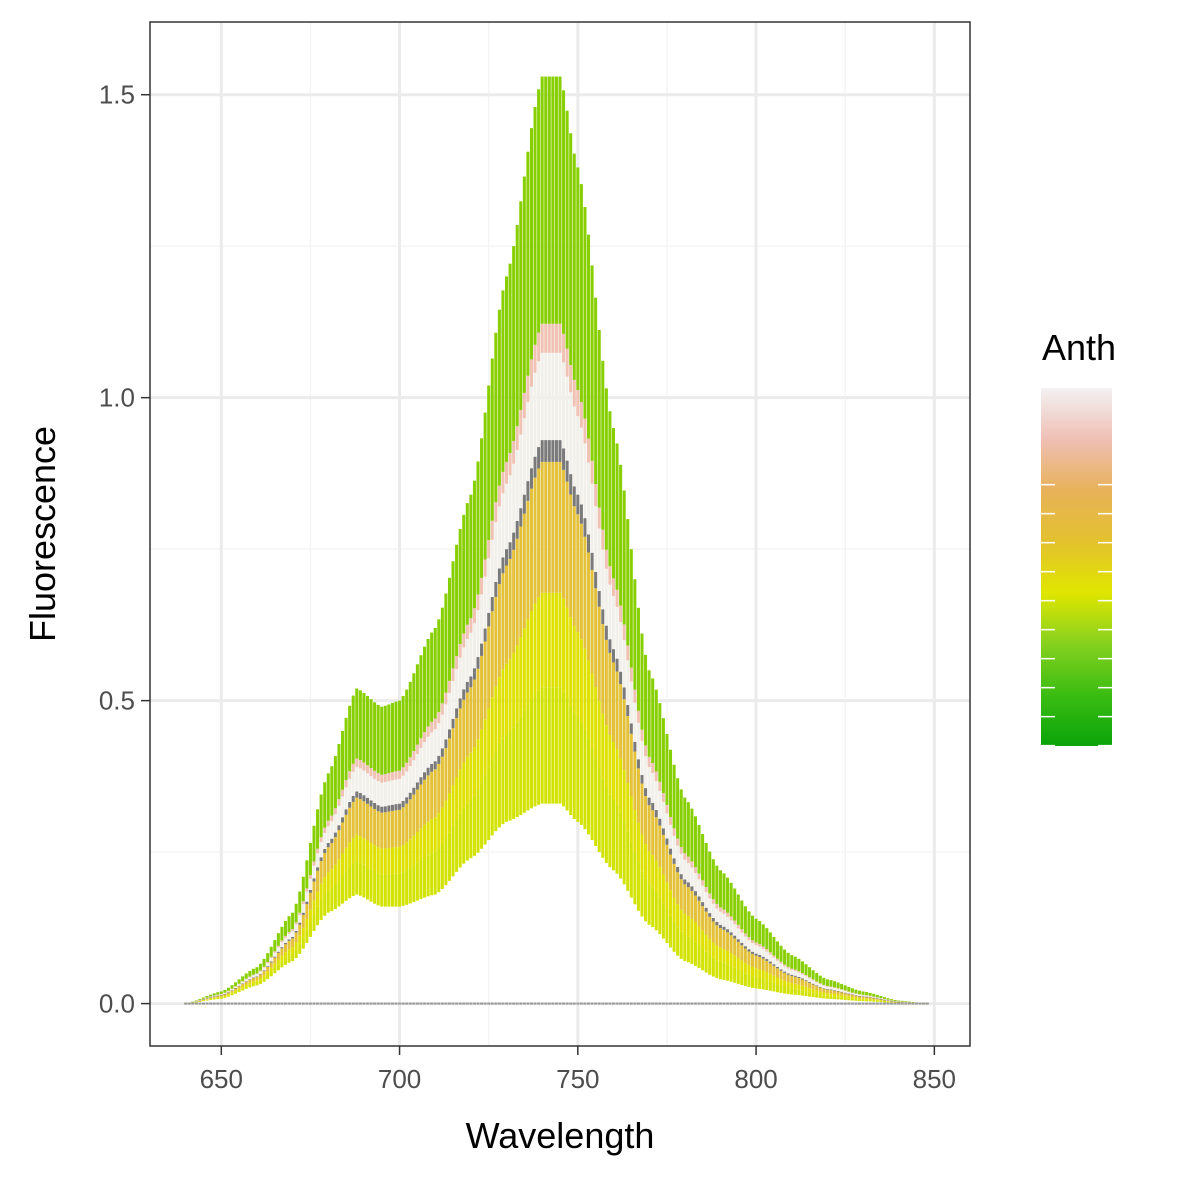 The width and height of the screenshot is (1181, 1181). Describe the element at coordinates (755, 1079) in the screenshot. I see `x-tick-label: 800` at that location.